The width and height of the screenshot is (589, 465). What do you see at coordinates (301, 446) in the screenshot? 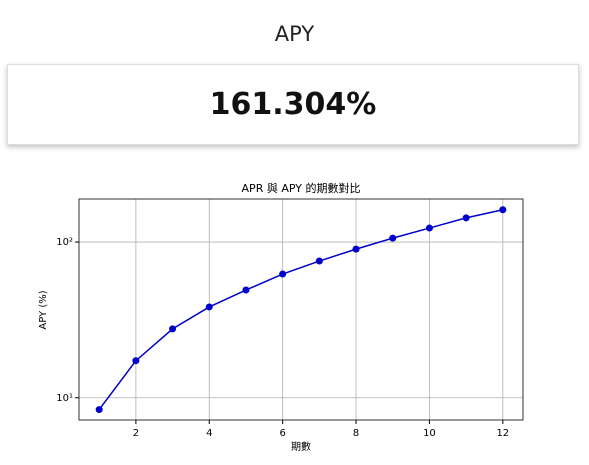
I see `x-axis-label: 期數` at bounding box center [301, 446].